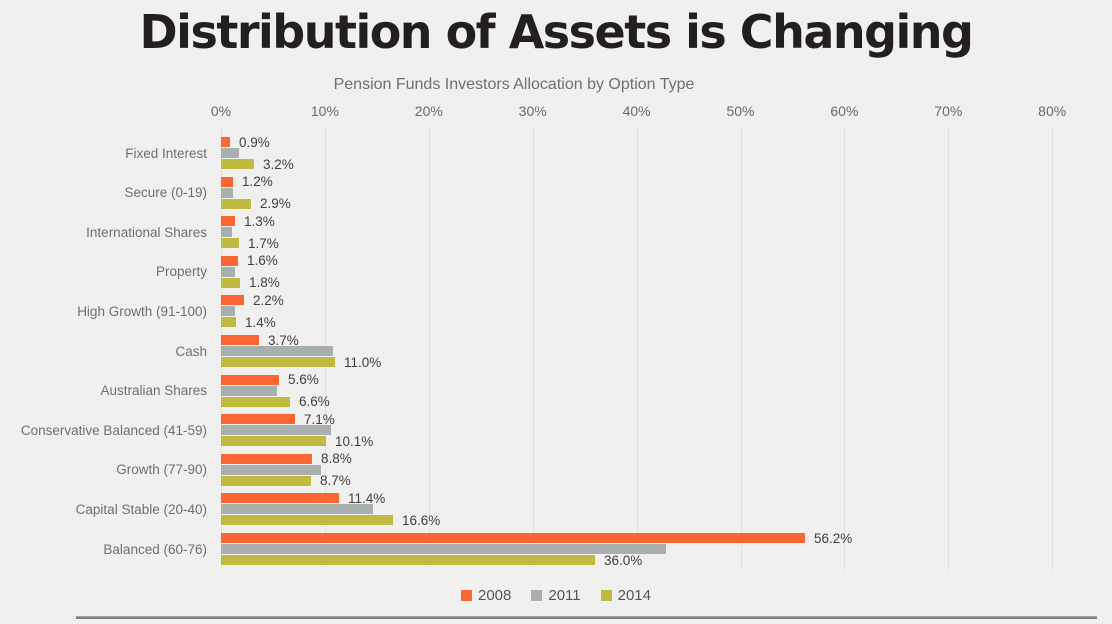  Describe the element at coordinates (257, 153) in the screenshot. I see `bar-group: 0.9% 3.2%` at that location.